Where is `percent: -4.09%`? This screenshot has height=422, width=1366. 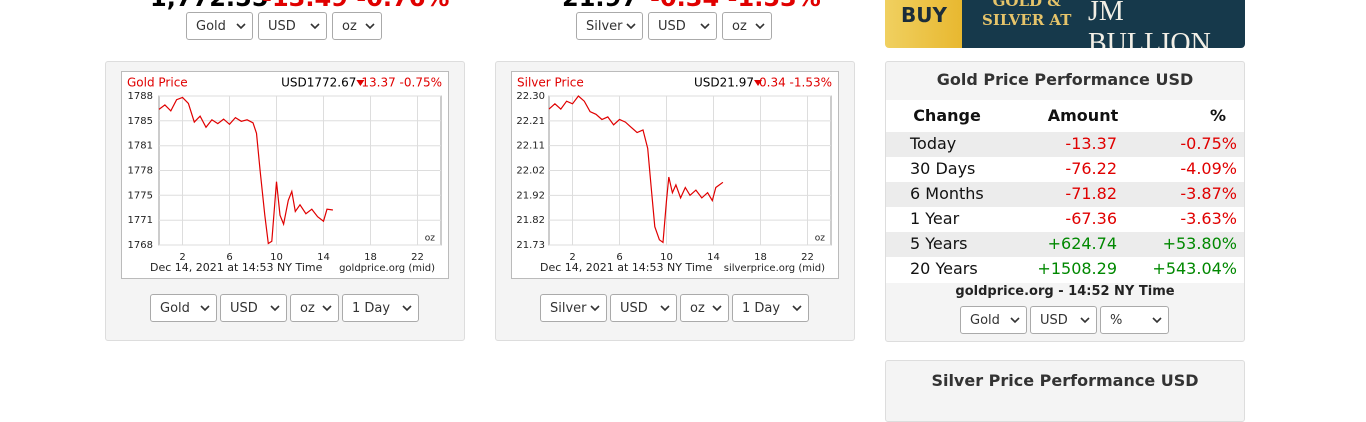 percent: -4.09% is located at coordinates (1208, 168).